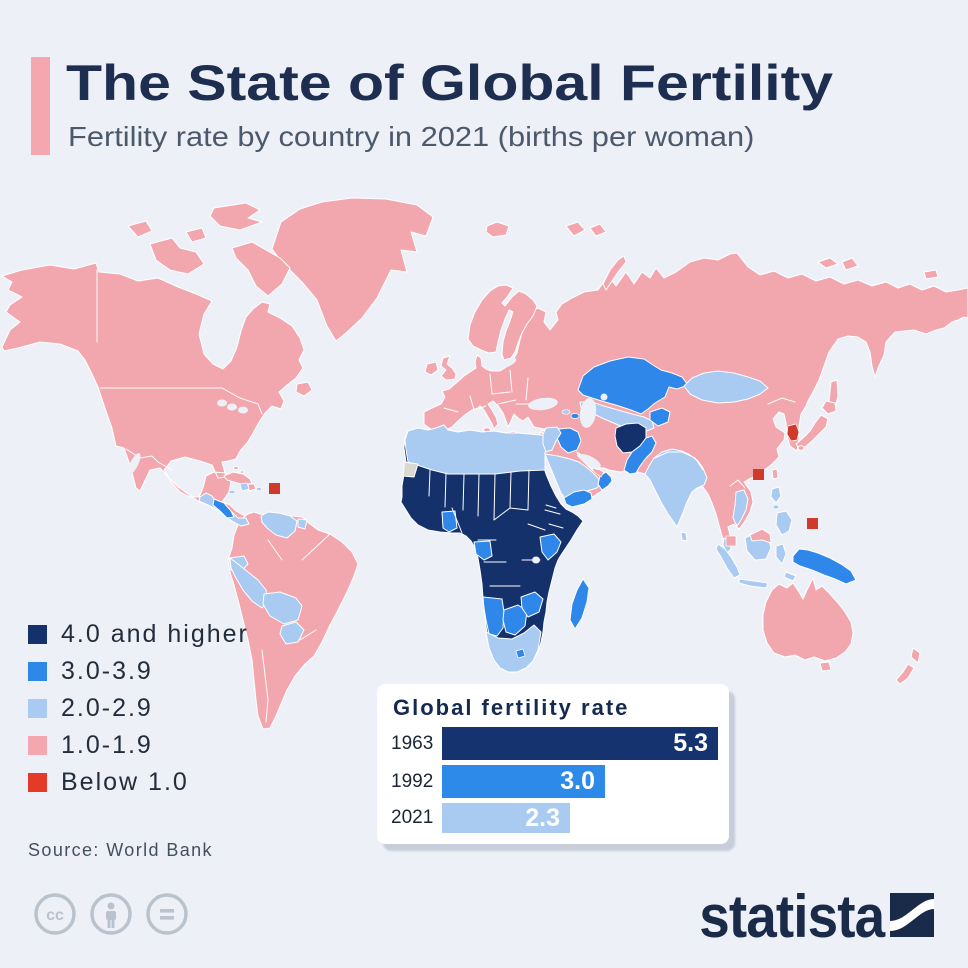 The width and height of the screenshot is (968, 968). What do you see at coordinates (55, 915) in the screenshot?
I see `svg-text: cc` at bounding box center [55, 915].